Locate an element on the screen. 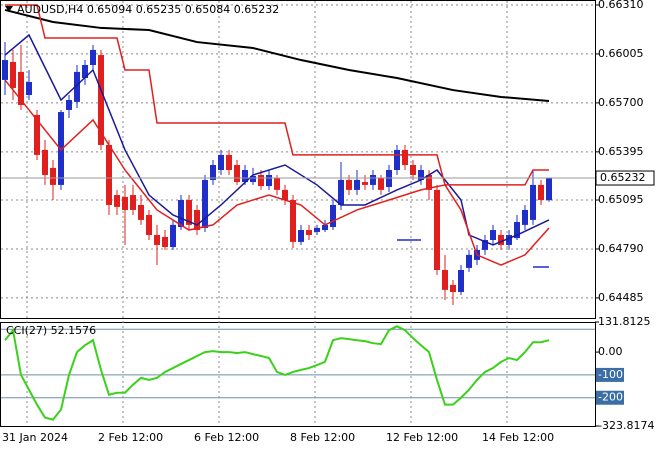 The height and width of the screenshot is (450, 660). indicator-title: CCI(27) 52.1576 is located at coordinates (51, 330).